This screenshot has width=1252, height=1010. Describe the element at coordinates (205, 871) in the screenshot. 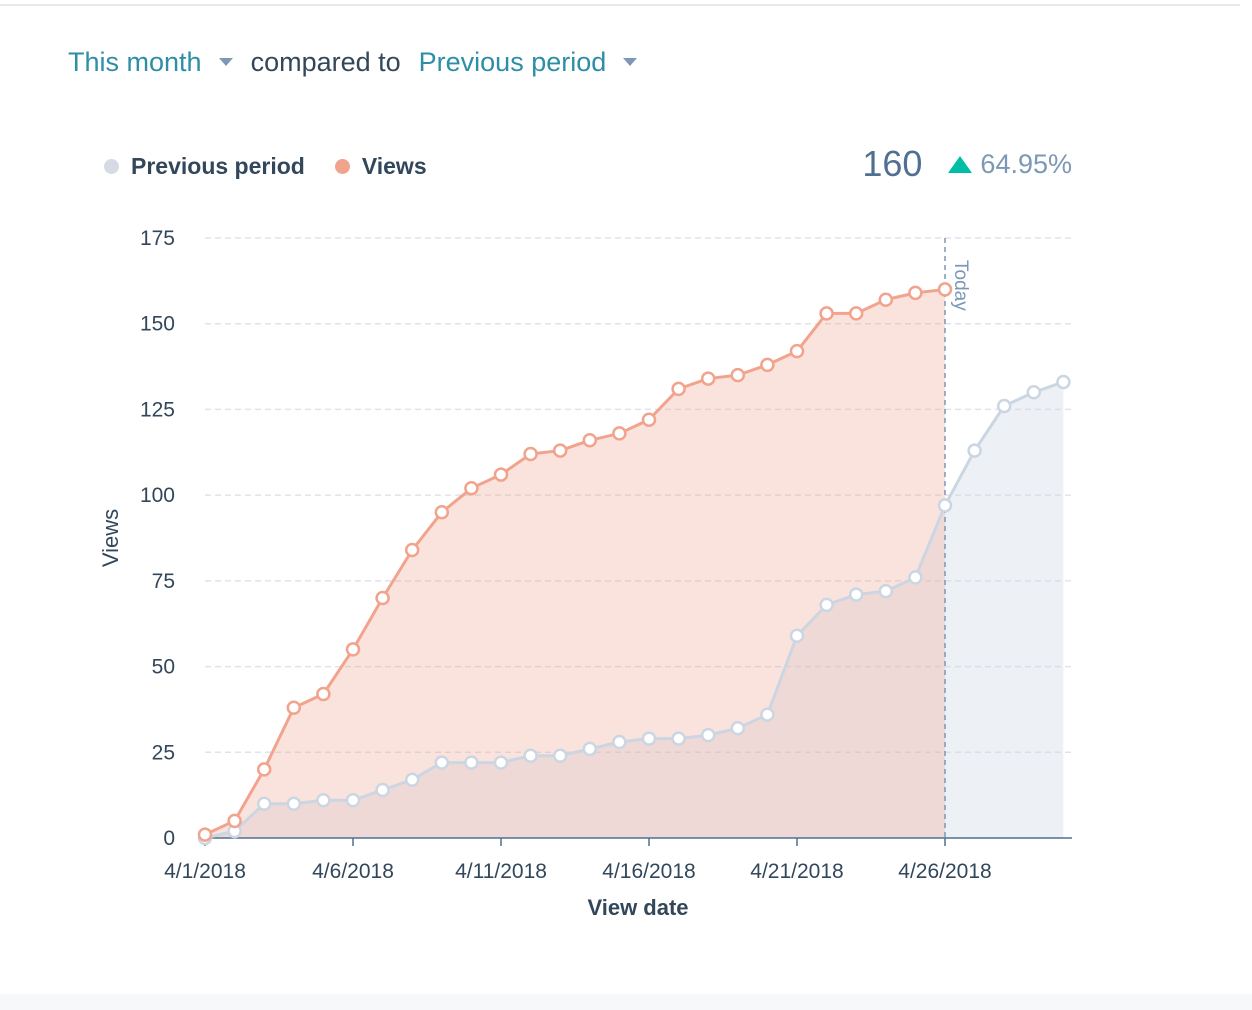

I see `x-tick-label: 4/1/2018` at that location.